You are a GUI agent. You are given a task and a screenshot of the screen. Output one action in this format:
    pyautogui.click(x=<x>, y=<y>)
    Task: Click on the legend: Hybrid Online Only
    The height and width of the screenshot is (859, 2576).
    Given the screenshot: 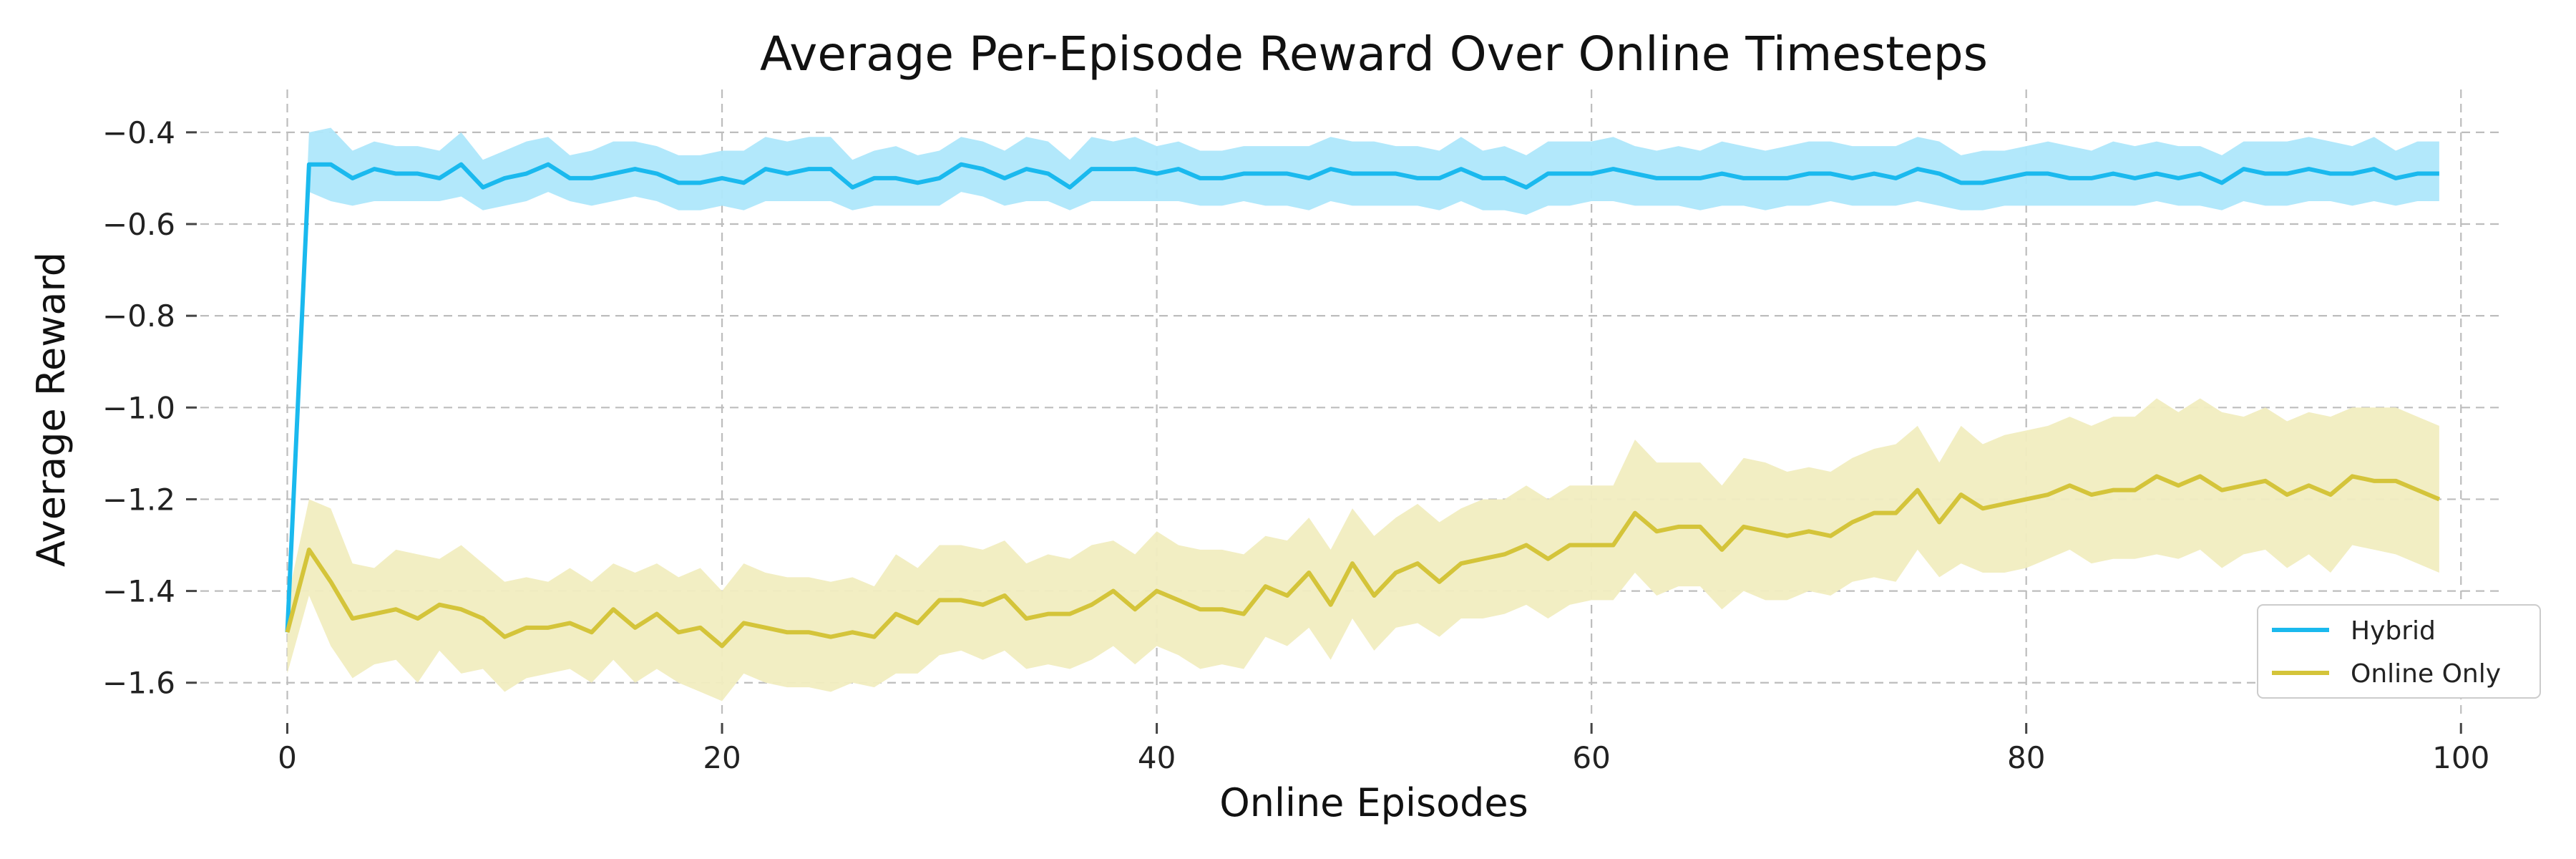 What is the action you would take?
    pyautogui.click(x=2399, y=651)
    